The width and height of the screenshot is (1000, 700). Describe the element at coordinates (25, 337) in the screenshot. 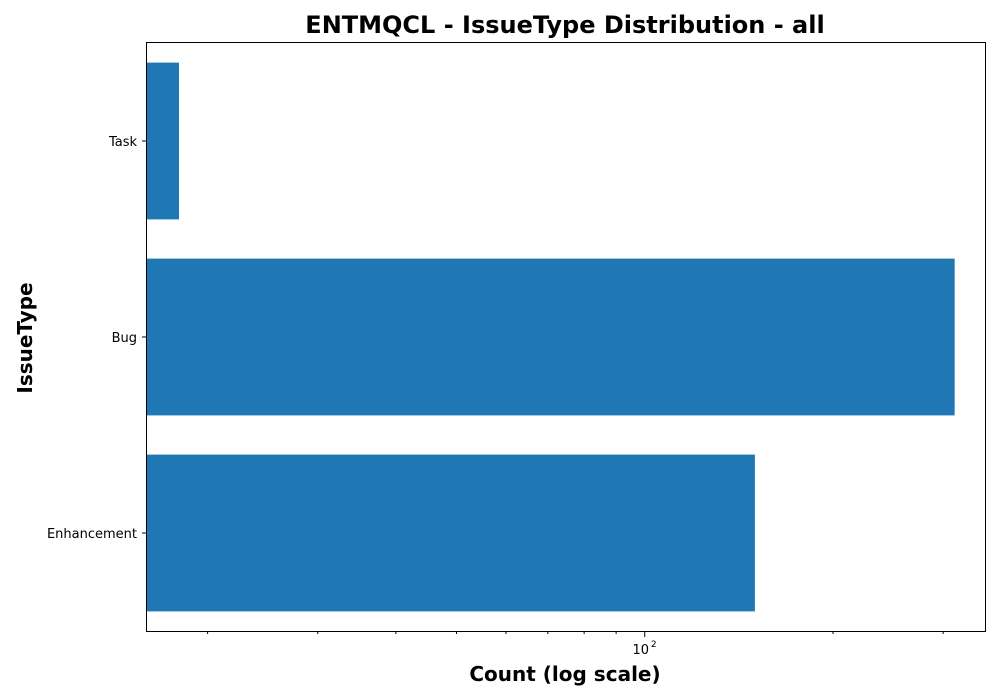

I see `y-axis-label: IssueType` at that location.